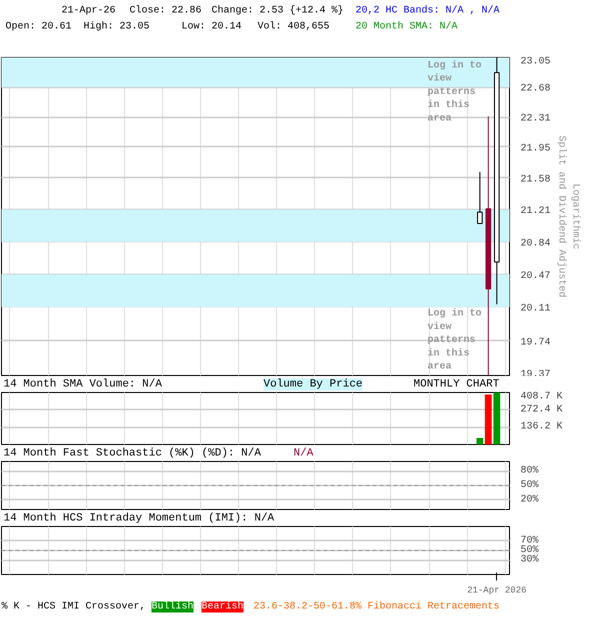 This screenshot has height=640, width=600. Describe the element at coordinates (89, 11) in the screenshot. I see `text: 21-Apr-26` at that location.